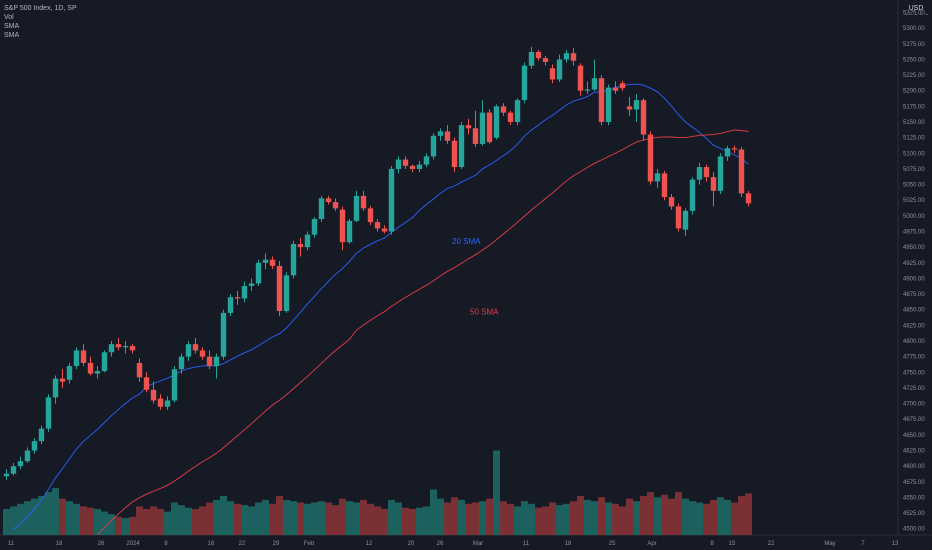 The width and height of the screenshot is (932, 550). What do you see at coordinates (12, 26) in the screenshot?
I see `indicator-sma-1: SMA` at bounding box center [12, 26].